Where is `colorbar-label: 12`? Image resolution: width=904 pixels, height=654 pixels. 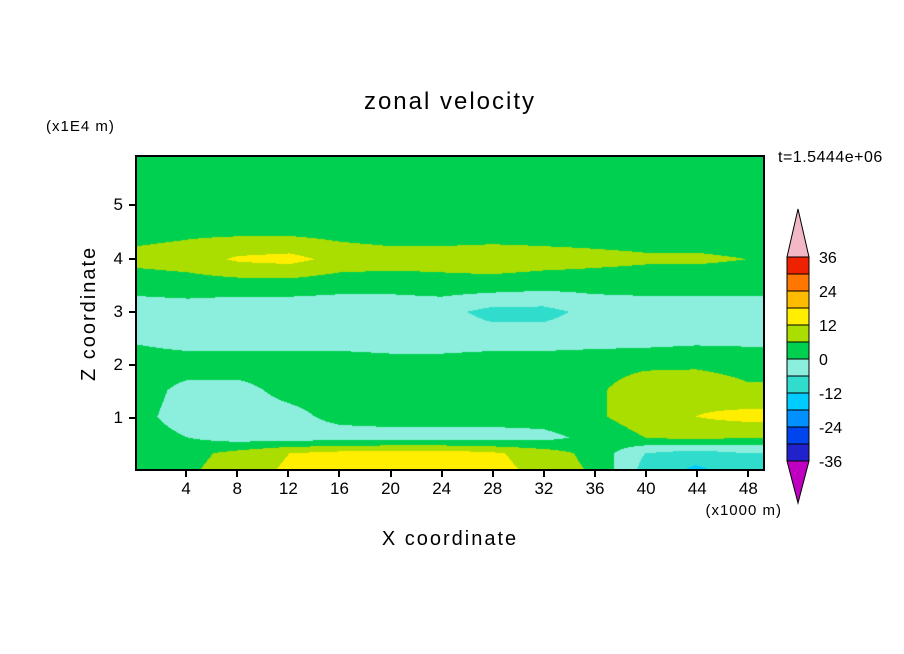 colorbar-label: 12 is located at coordinates (828, 326).